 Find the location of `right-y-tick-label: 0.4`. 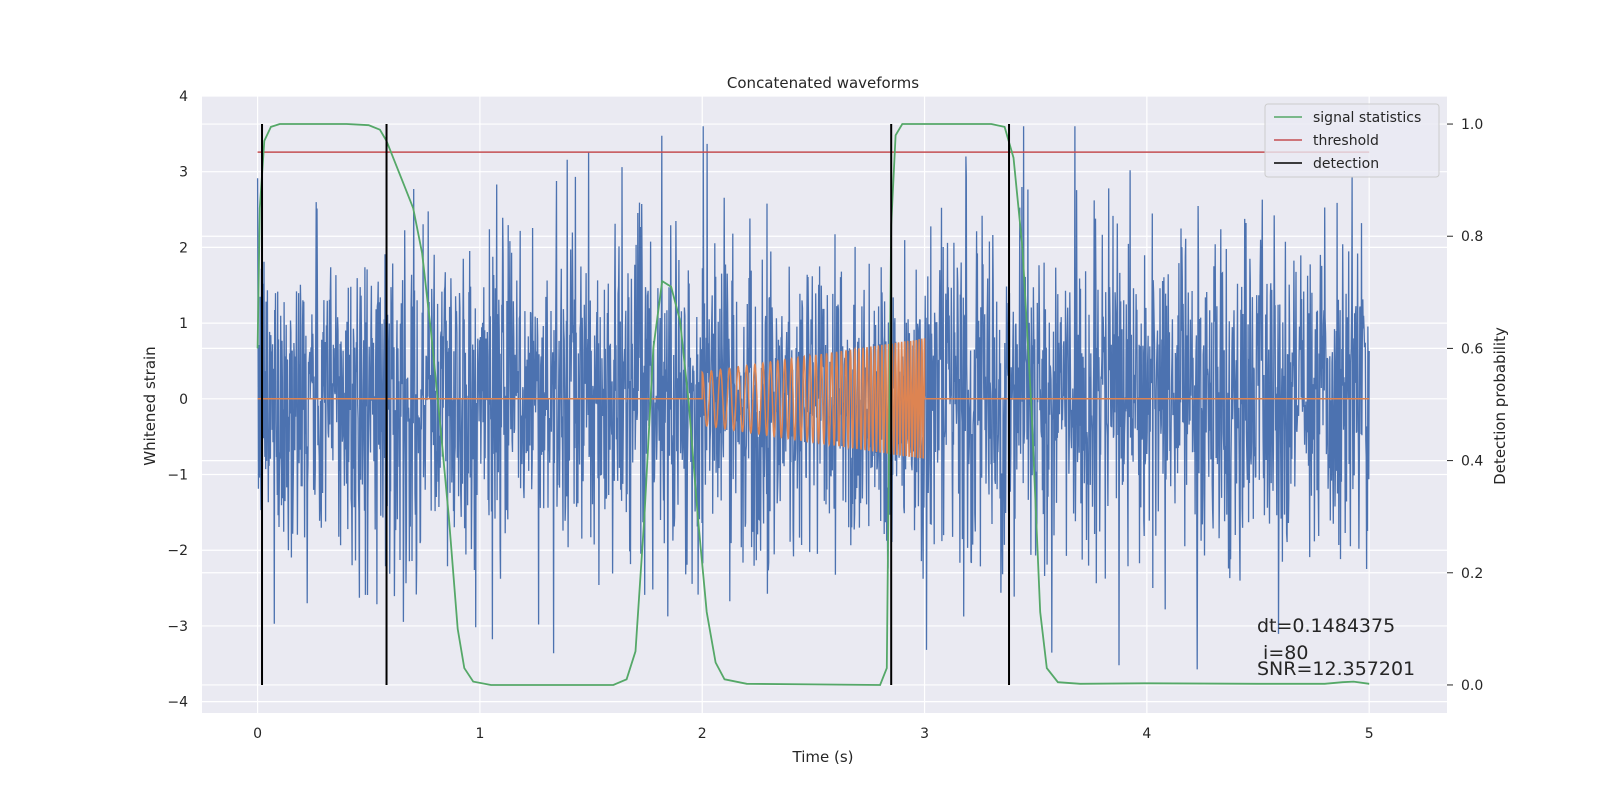

right-y-tick-label: 0.4 is located at coordinates (1472, 462).